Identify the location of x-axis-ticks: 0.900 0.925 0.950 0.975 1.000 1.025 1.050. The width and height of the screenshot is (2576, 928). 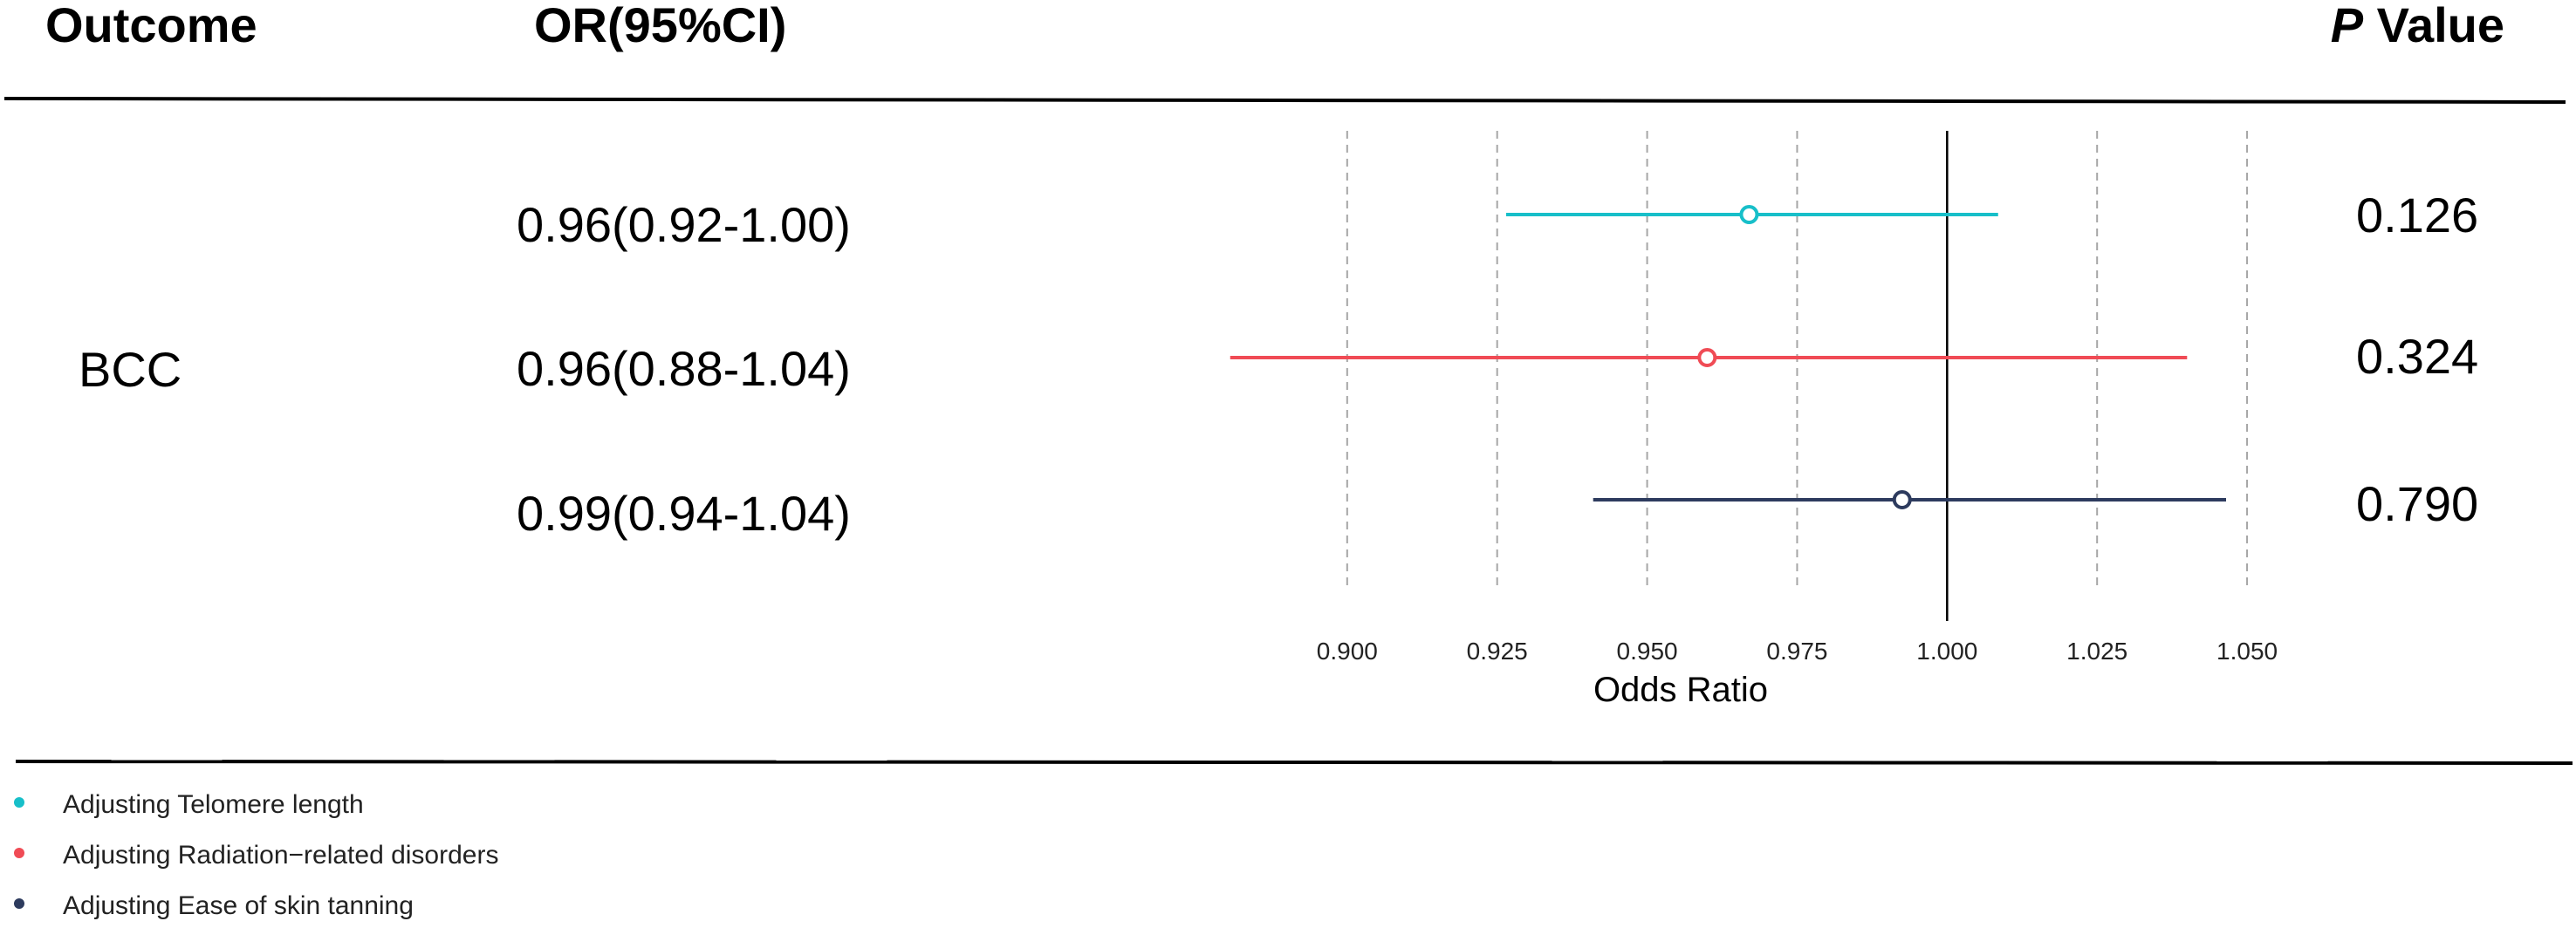
(1798, 651).